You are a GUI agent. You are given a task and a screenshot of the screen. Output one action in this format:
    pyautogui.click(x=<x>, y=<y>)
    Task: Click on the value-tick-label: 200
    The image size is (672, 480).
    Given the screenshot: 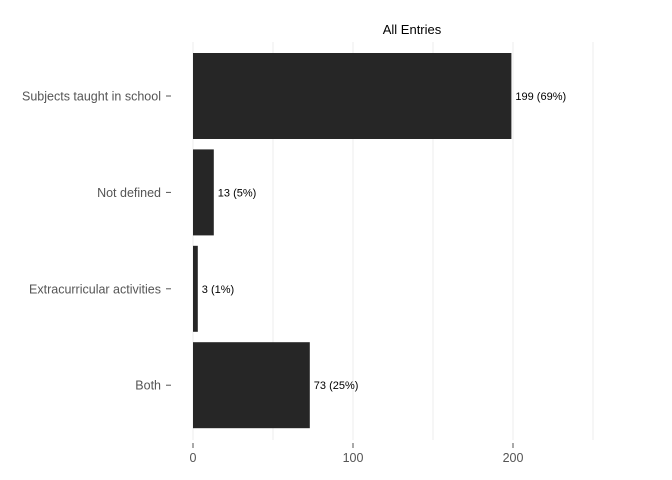 What is the action you would take?
    pyautogui.click(x=513, y=458)
    